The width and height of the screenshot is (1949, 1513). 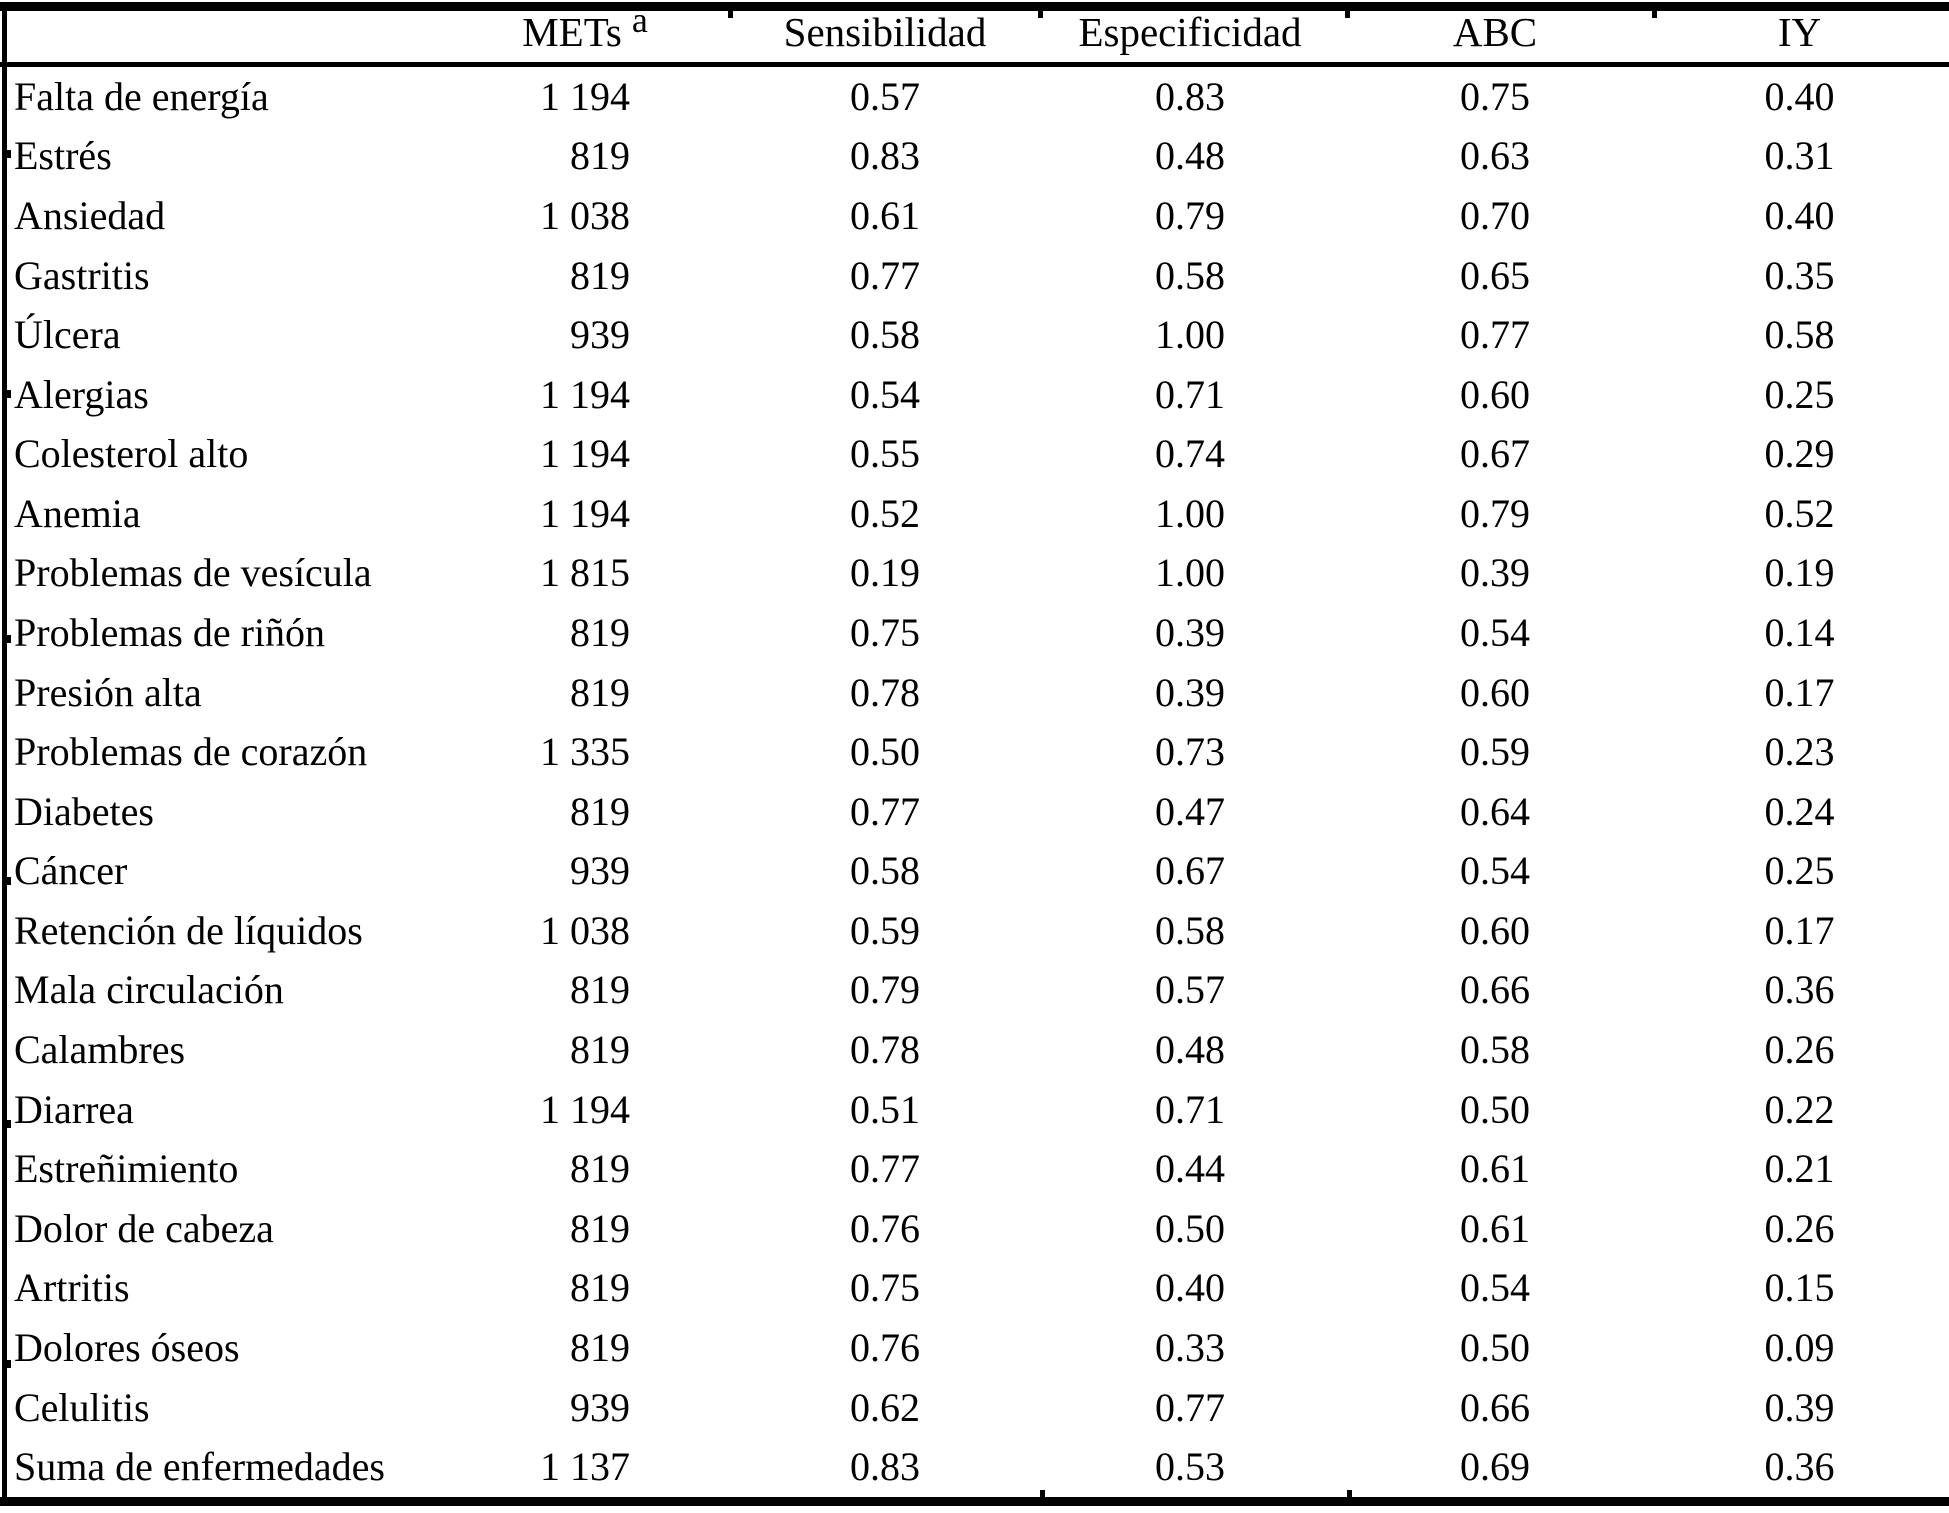 What do you see at coordinates (974, 1169) in the screenshot?
I see `table-row: Estreñimiento 819 0.77 0.44 0.61 0.21` at bounding box center [974, 1169].